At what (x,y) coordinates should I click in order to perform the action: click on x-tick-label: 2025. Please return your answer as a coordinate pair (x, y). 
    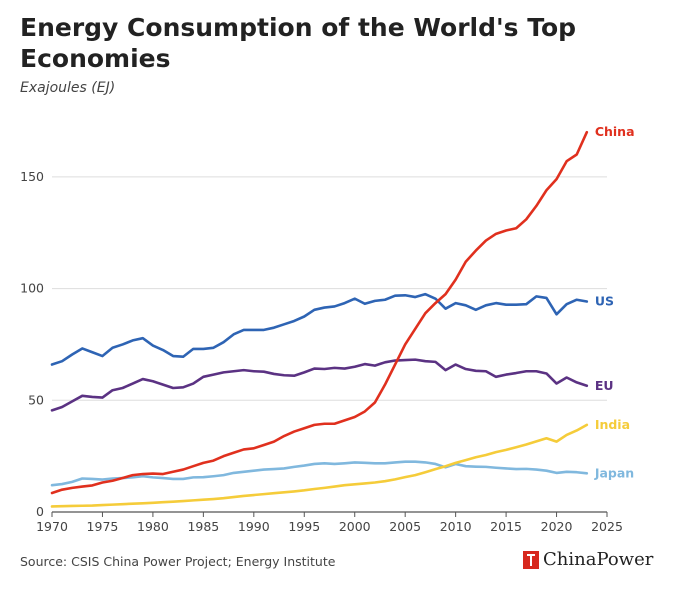
    Looking at the image, I should click on (607, 526).